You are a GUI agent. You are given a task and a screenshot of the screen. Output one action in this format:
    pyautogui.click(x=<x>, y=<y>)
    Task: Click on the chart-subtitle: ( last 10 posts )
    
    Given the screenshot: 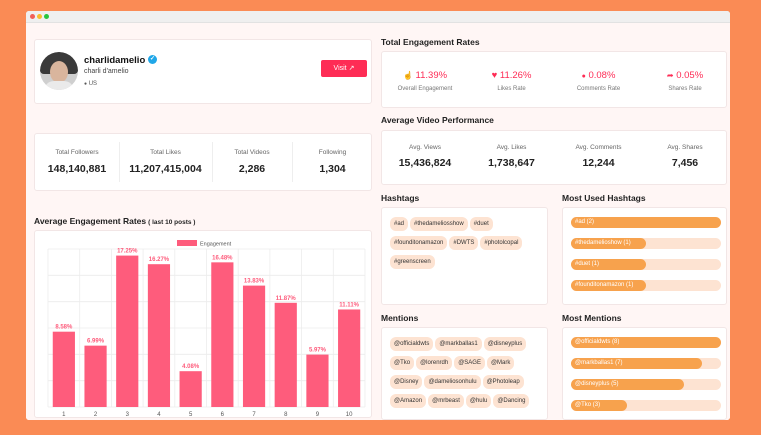 What is the action you would take?
    pyautogui.click(x=172, y=222)
    